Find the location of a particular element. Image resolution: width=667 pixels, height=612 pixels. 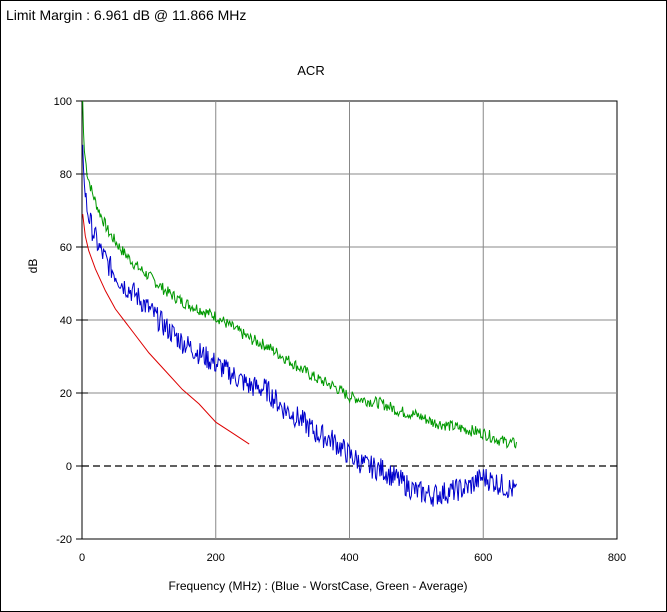

series-line is located at coordinates (166, 329).